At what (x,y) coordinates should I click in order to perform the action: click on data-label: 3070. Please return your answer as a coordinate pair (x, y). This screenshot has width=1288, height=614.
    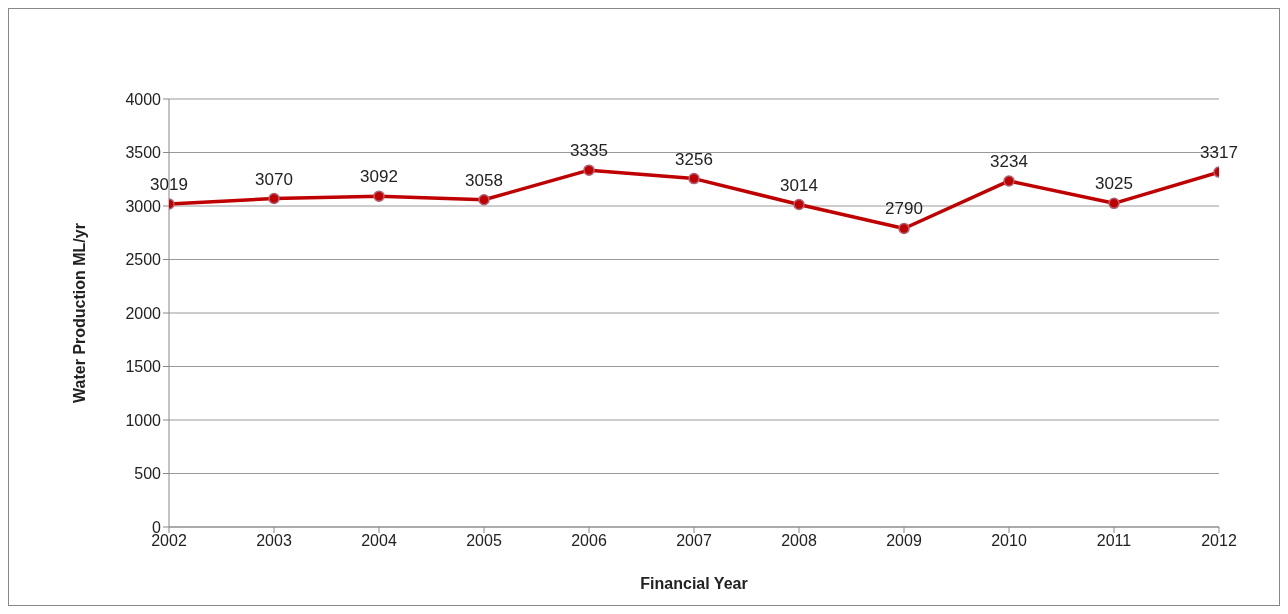
    Looking at the image, I should click on (274, 179).